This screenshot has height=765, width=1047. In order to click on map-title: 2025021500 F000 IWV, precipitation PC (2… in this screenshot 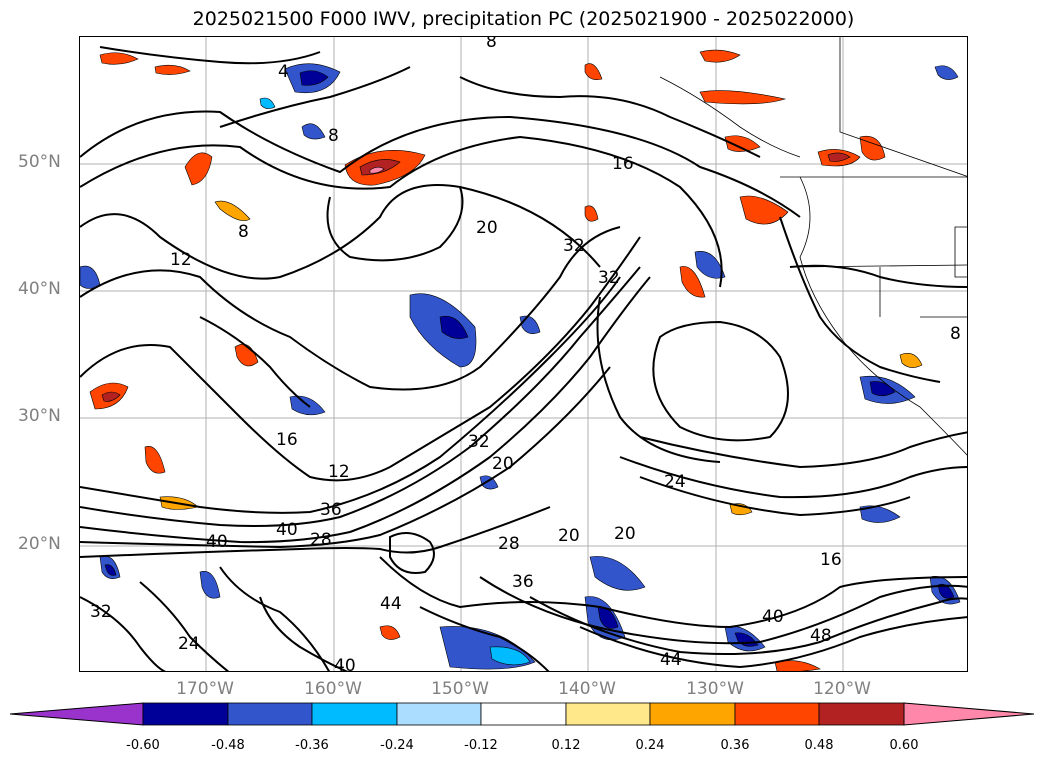, I will do `click(523, 19)`.